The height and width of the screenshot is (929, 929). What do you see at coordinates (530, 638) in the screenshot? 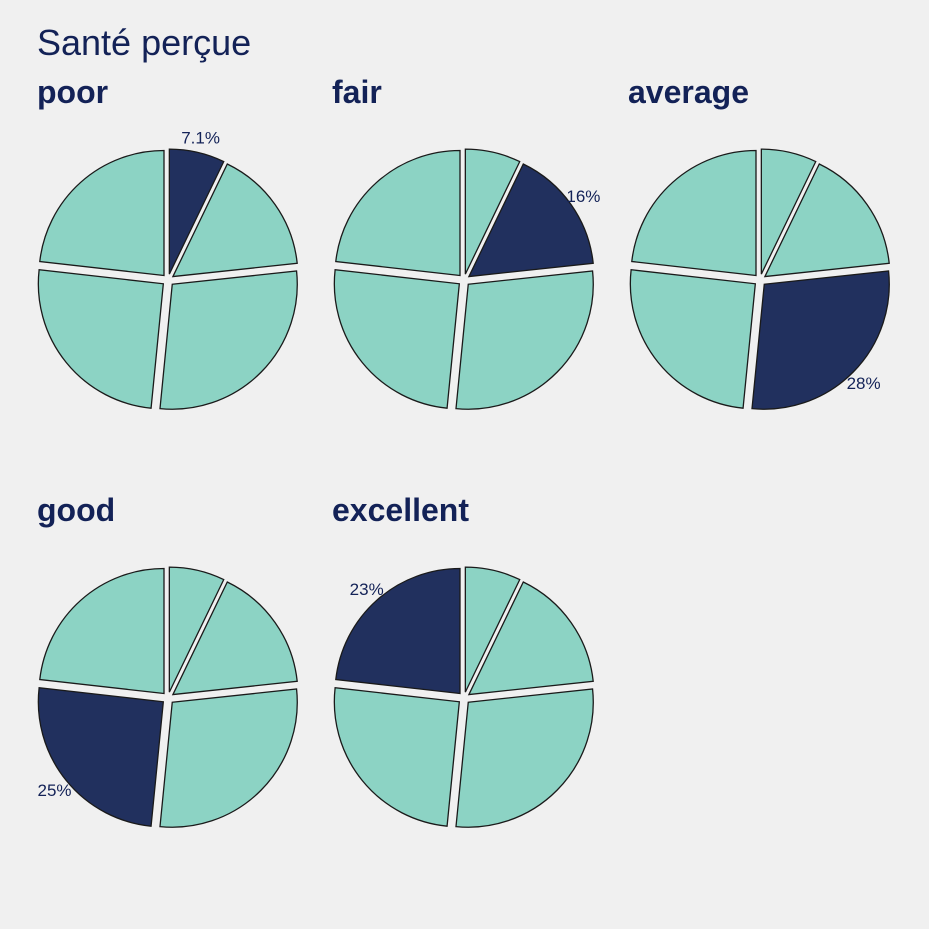
I see `pie-slice-excellent-fair` at bounding box center [530, 638].